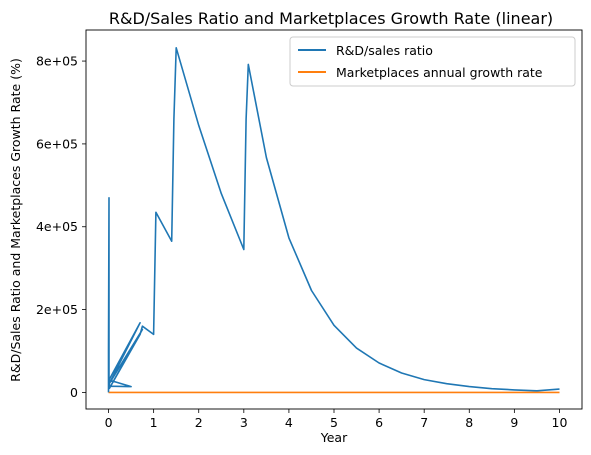 The image size is (591, 455). What do you see at coordinates (384, 50) in the screenshot?
I see `legend-label-rd-sales: R&D/sales ratio` at bounding box center [384, 50].